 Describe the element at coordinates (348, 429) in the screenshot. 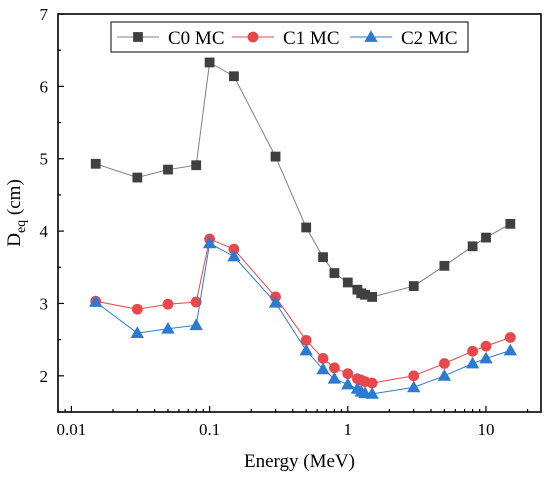

I see `x-tick-label: 1` at that location.